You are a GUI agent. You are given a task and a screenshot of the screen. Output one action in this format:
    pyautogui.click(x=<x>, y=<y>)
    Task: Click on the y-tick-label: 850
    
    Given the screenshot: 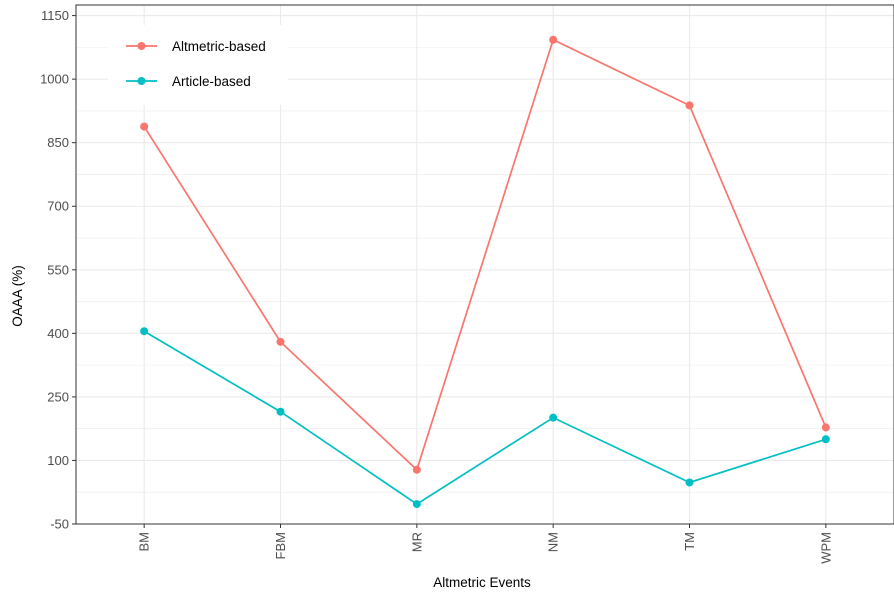 What is the action you would take?
    pyautogui.click(x=58, y=142)
    